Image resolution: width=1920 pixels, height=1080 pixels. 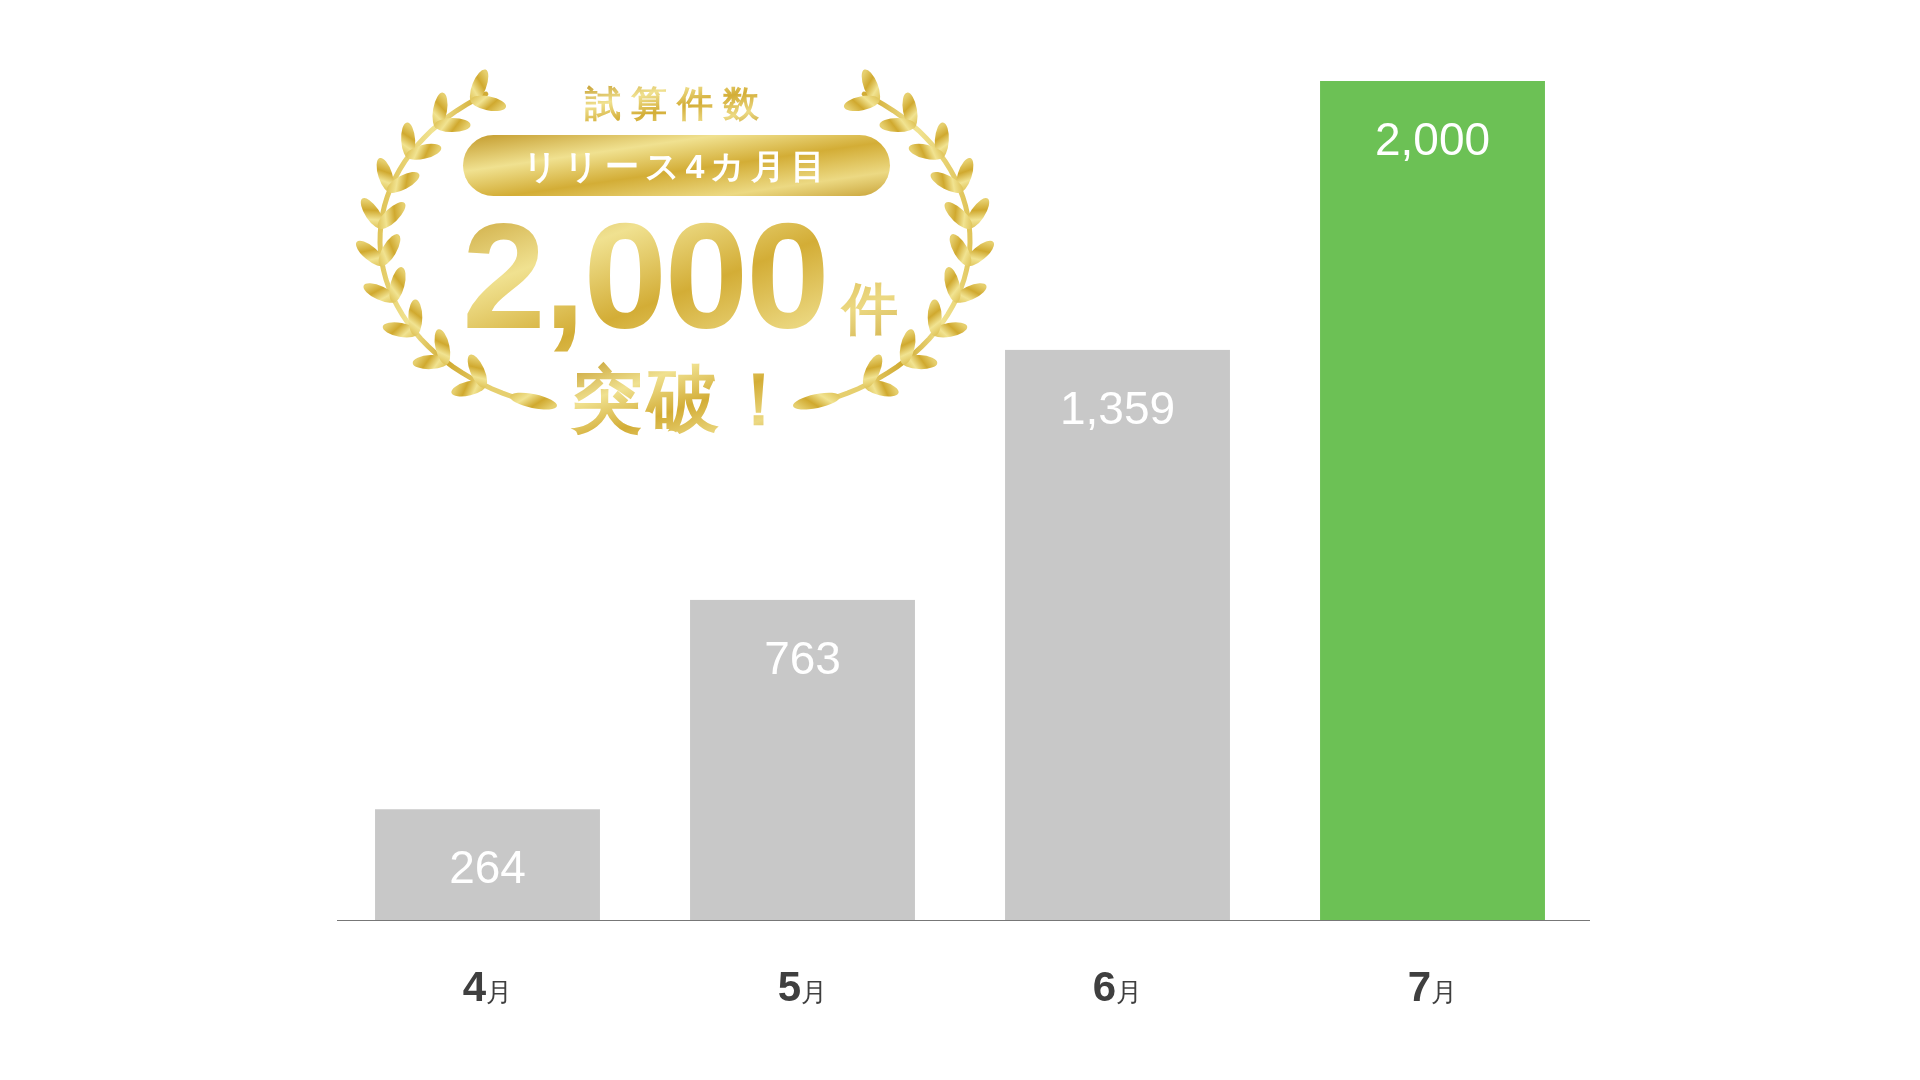 I want to click on annotation: リリース4カ月目, so click(x=677, y=166).